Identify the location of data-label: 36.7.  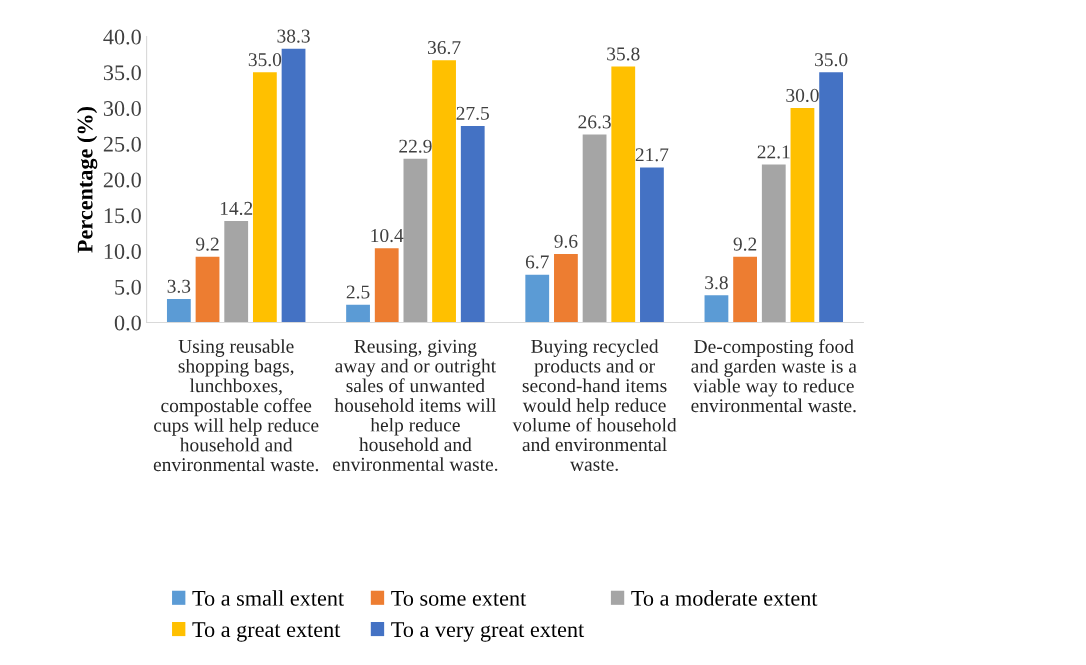
(444, 48).